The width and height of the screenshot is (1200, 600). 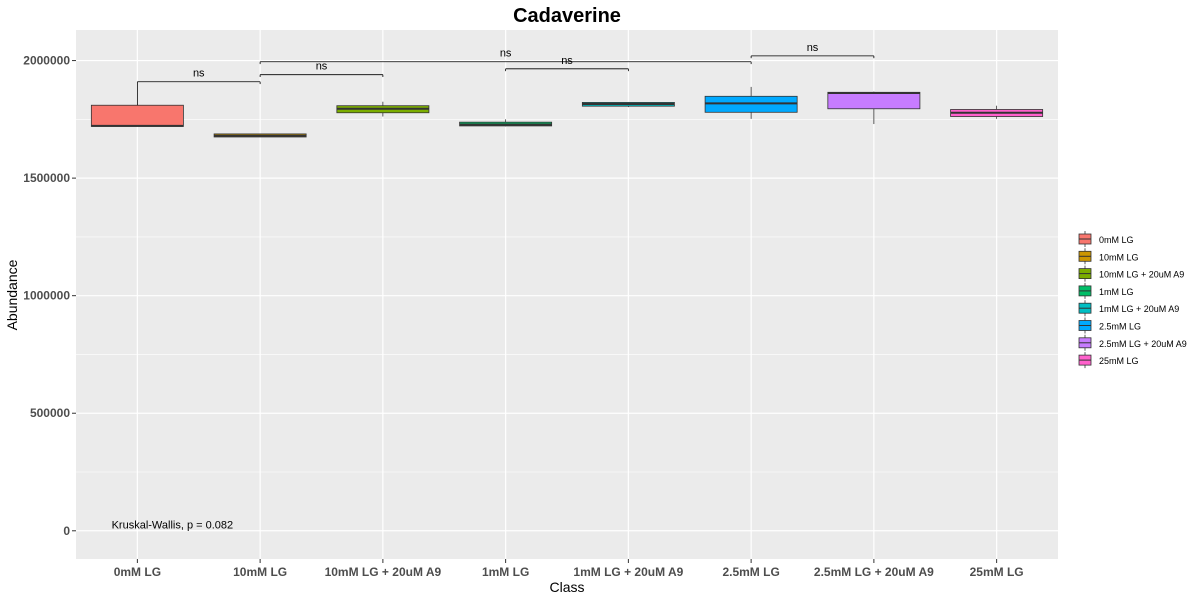 I want to click on y-tick-label: 500000, so click(x=50, y=413).